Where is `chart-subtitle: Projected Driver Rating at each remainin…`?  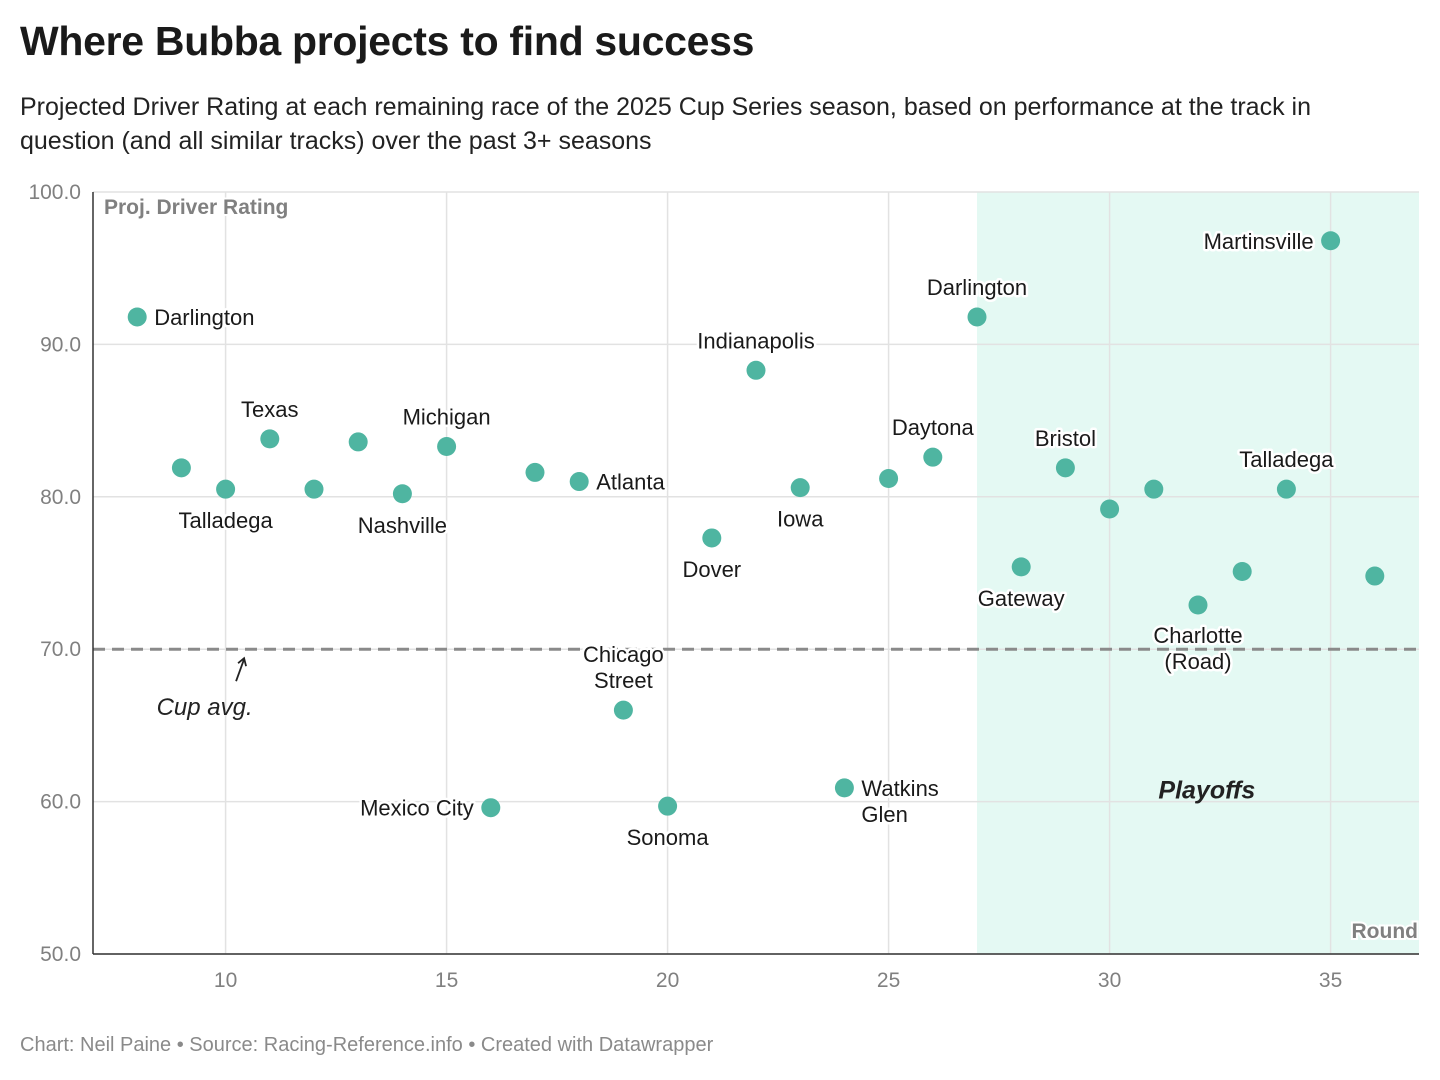 chart-subtitle: Projected Driver Rating at each remainin… is located at coordinates (665, 124).